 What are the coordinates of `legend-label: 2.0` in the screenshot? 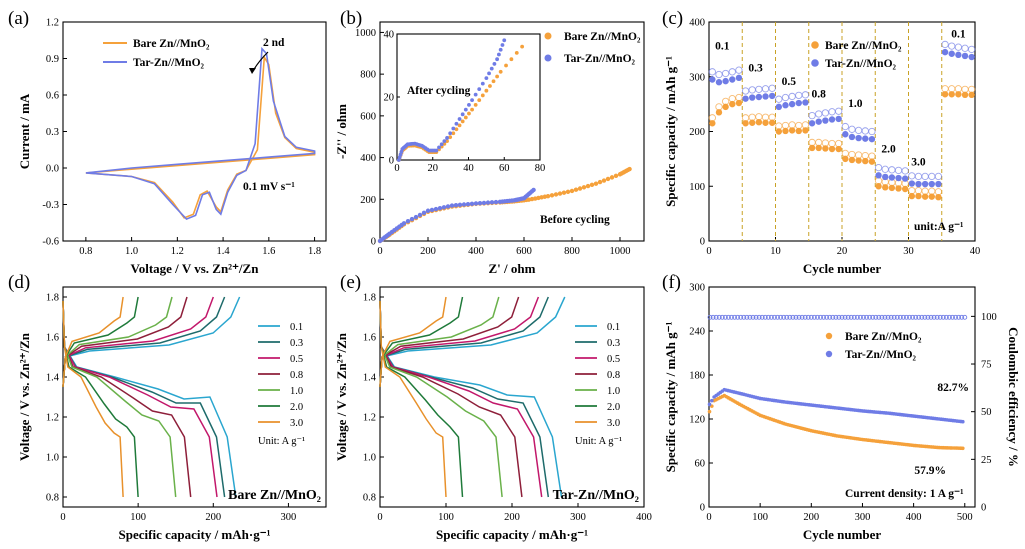 It's located at (296, 407).